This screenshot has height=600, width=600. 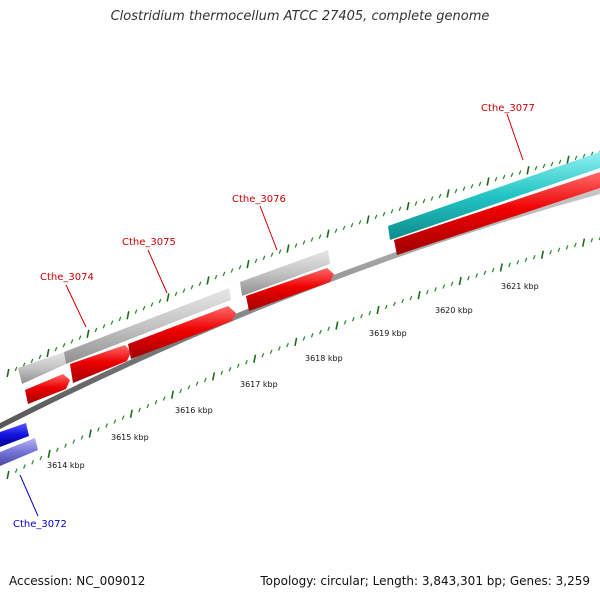 I want to click on scale-label: 3617 kbp, so click(x=259, y=384).